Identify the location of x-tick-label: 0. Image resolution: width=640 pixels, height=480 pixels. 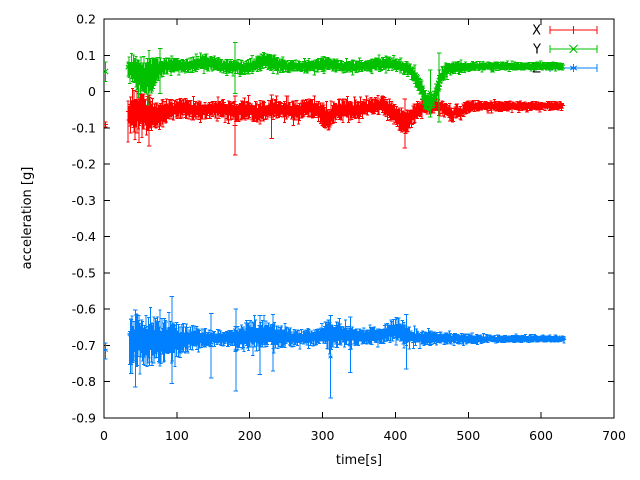
(104, 435).